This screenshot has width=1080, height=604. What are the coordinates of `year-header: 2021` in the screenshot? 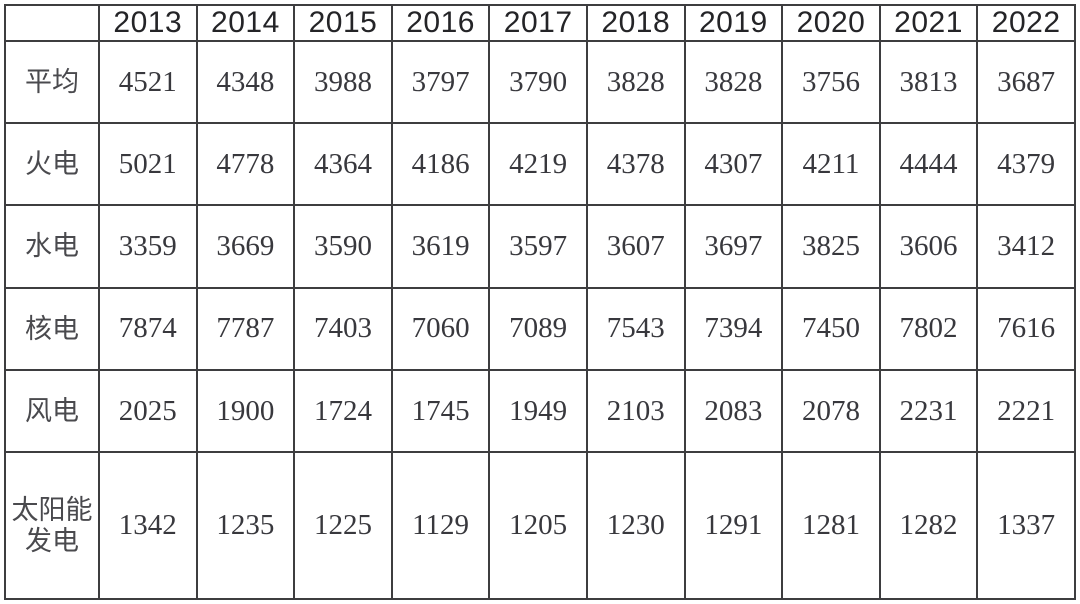 It's located at (928, 23).